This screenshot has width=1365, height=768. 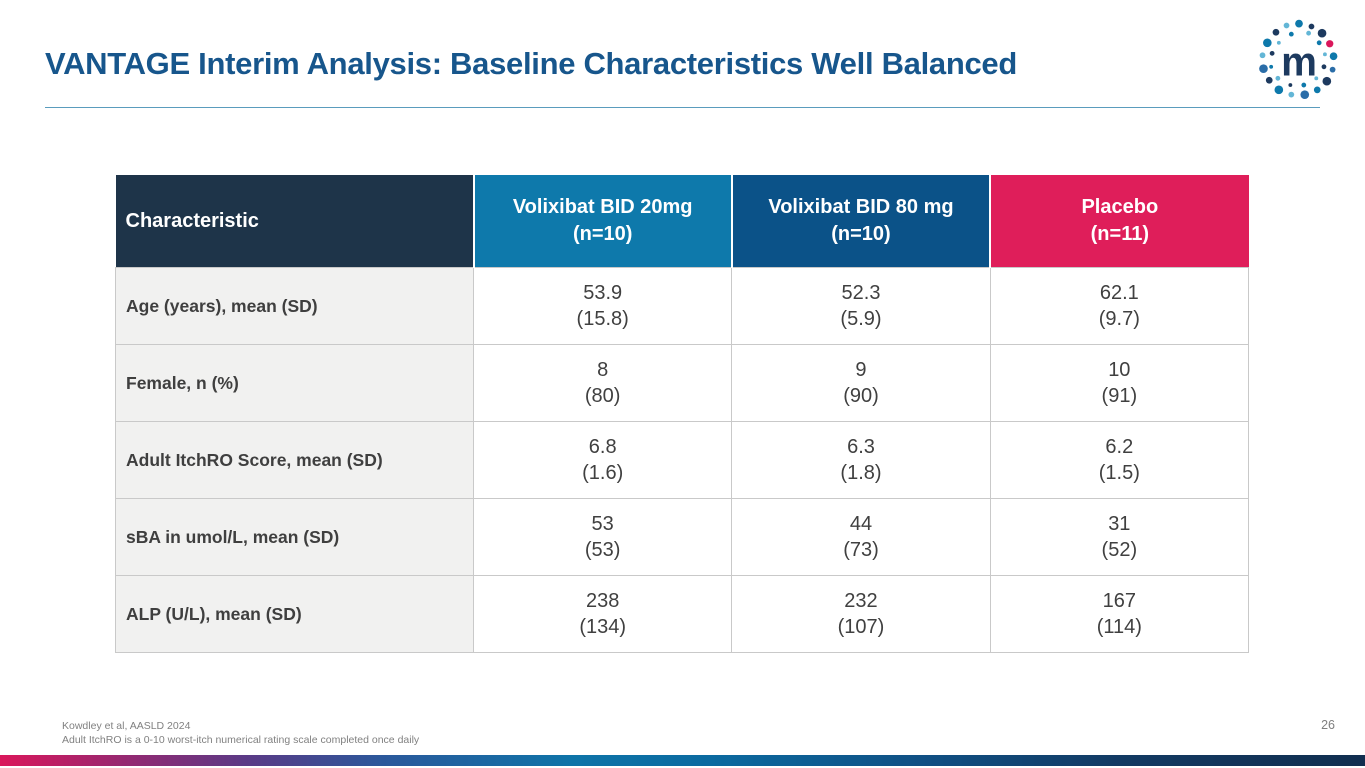 I want to click on value-cell: 53 (53), so click(x=603, y=537).